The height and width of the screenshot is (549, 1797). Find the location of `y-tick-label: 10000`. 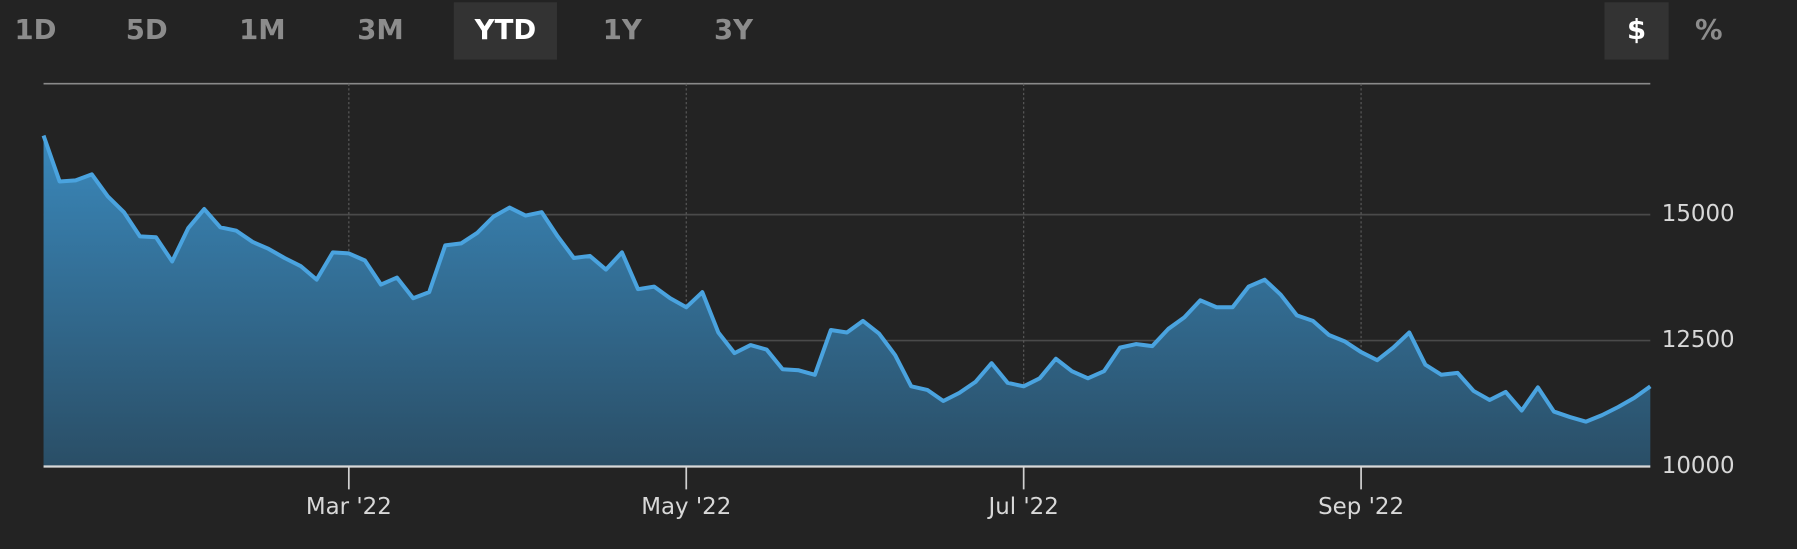

y-tick-label: 10000 is located at coordinates (1698, 466).